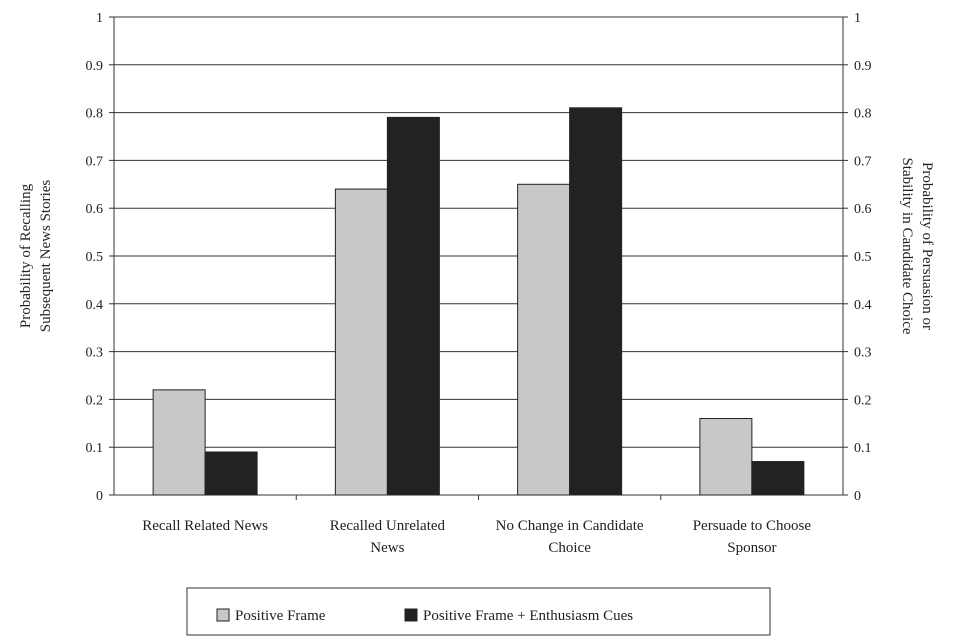  I want to click on x-category-label: Persuade to Choose, so click(752, 526).